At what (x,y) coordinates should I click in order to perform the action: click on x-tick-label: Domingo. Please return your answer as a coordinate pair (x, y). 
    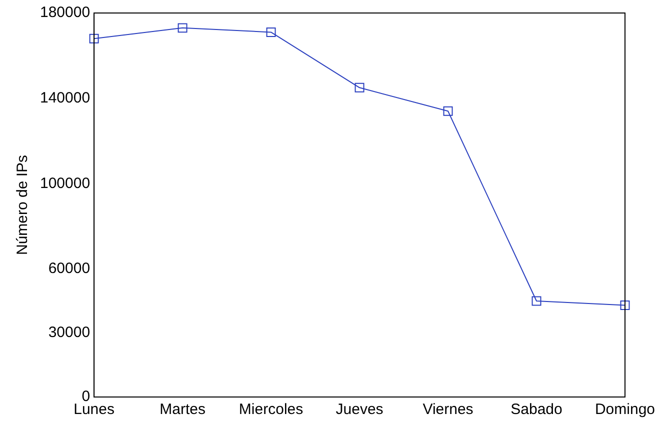
    Looking at the image, I should click on (624, 409).